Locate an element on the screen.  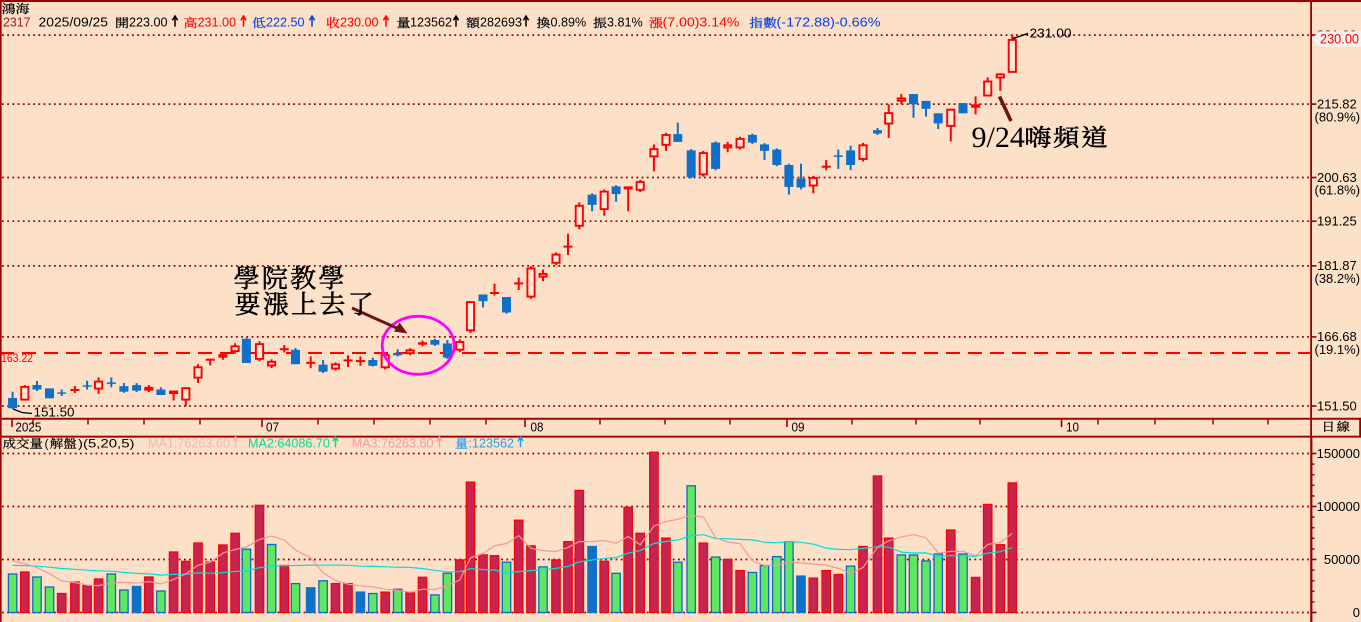
svg-text: (61.8%) is located at coordinates (1338, 190).